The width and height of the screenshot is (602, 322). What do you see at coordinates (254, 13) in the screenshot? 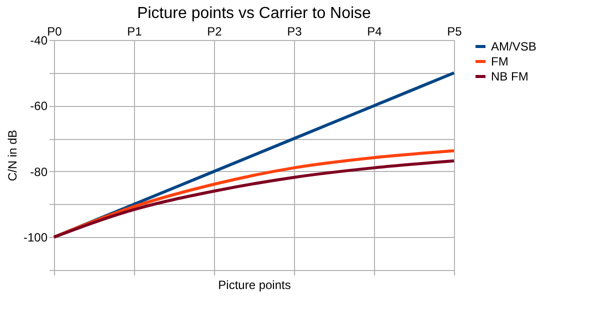
I see `chart-title: Picture points vs Carrier to Noise` at bounding box center [254, 13].